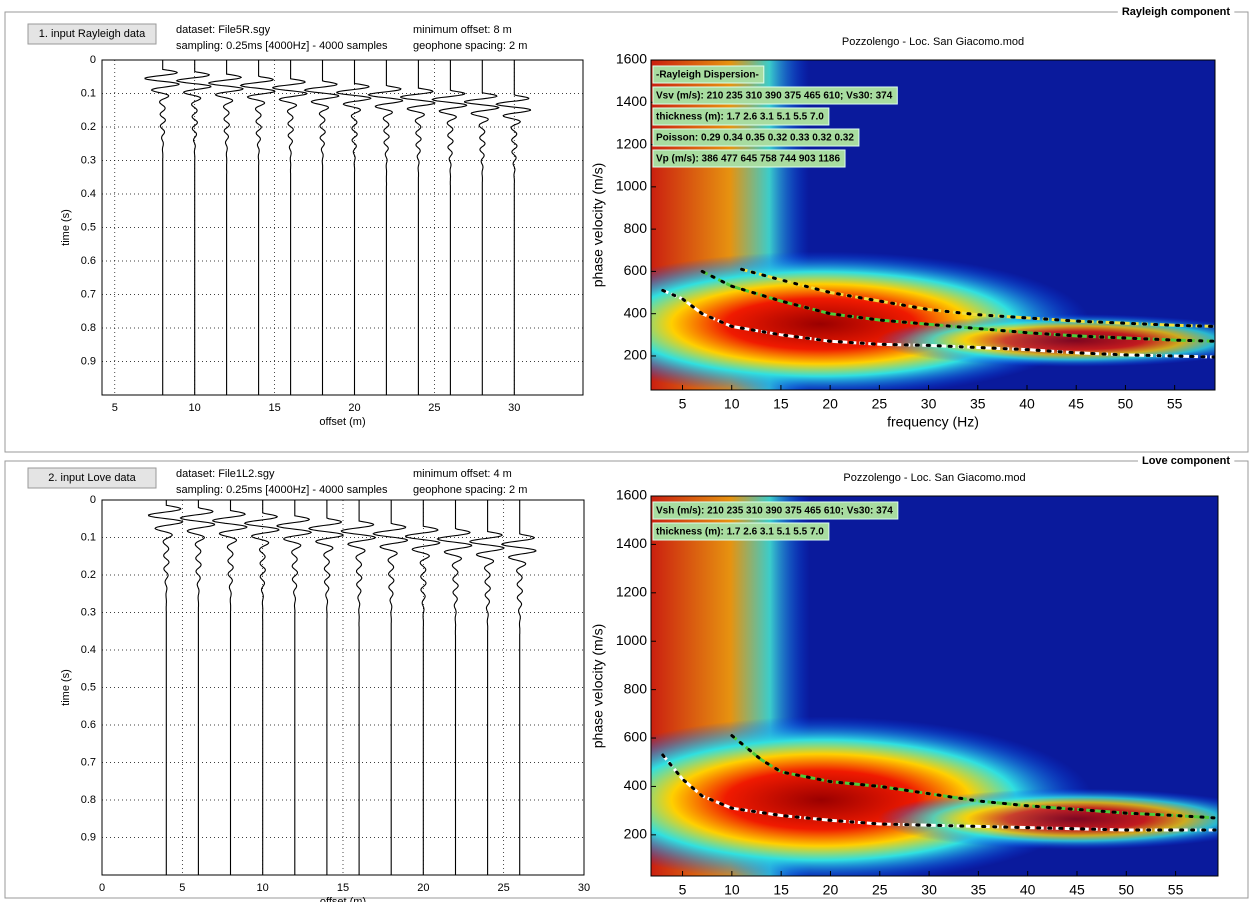 This screenshot has height=907, width=1255. What do you see at coordinates (462, 30) in the screenshot?
I see `min-offset-label: minimum offset: 8 m` at bounding box center [462, 30].